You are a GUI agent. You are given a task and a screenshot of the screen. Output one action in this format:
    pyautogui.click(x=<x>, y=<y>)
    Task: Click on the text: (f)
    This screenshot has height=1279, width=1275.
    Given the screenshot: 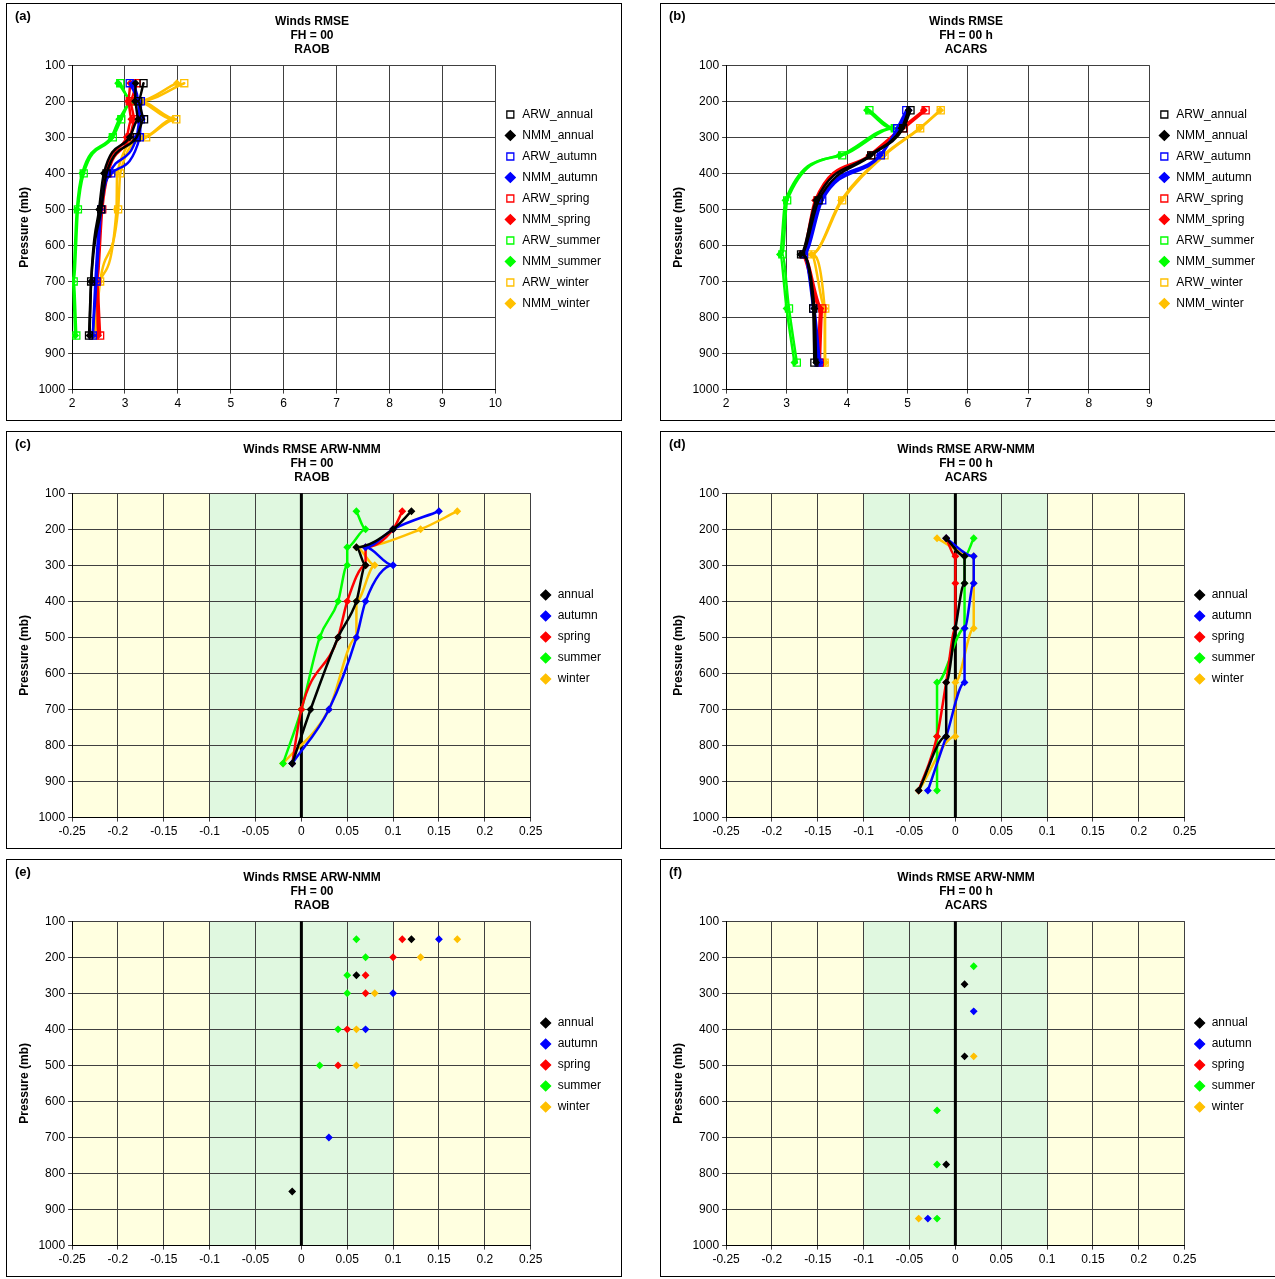 What is the action you would take?
    pyautogui.click(x=675, y=872)
    